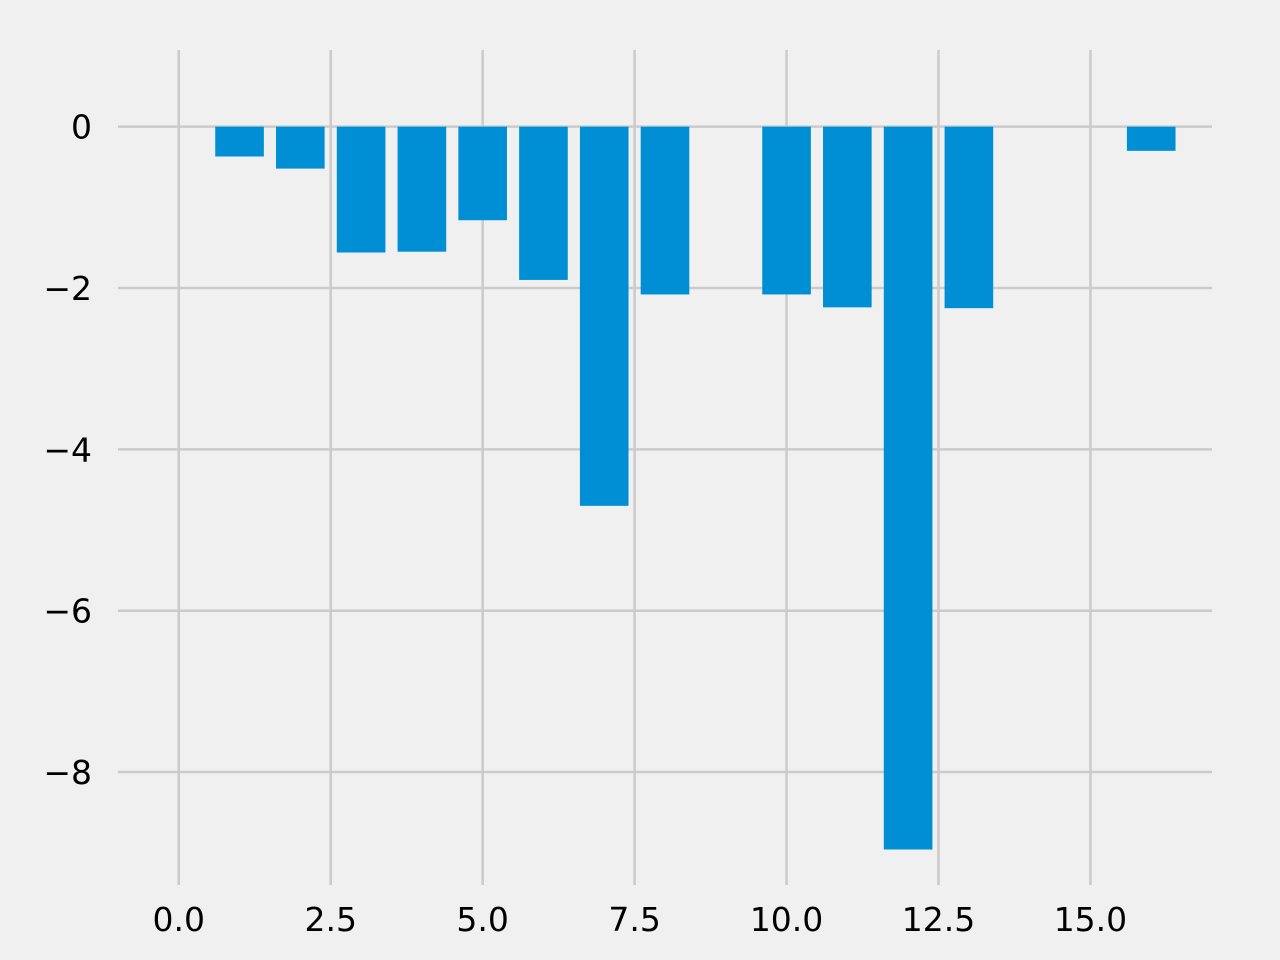  Describe the element at coordinates (179, 919) in the screenshot. I see `x-tick-label: 0.0` at that location.